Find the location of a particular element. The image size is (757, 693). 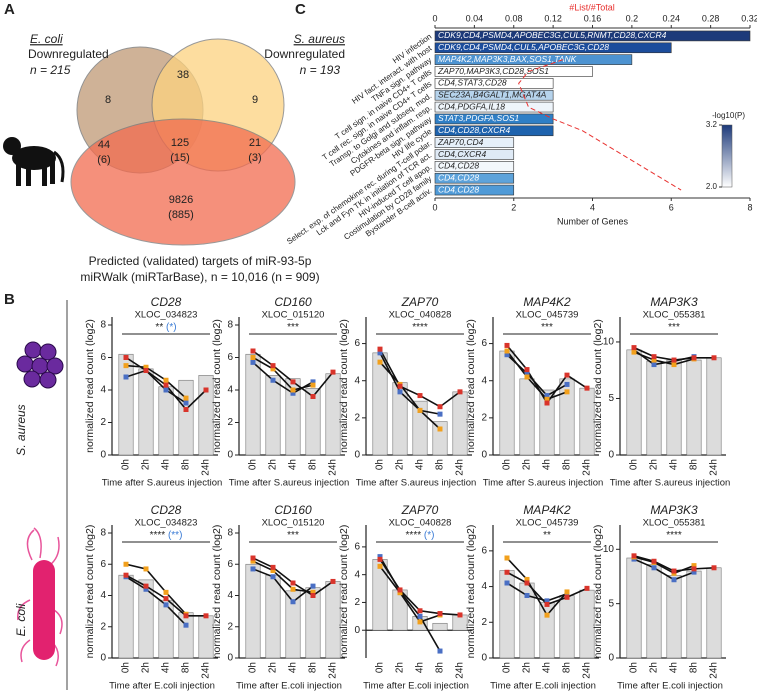

series-line is located at coordinates (537, 375).